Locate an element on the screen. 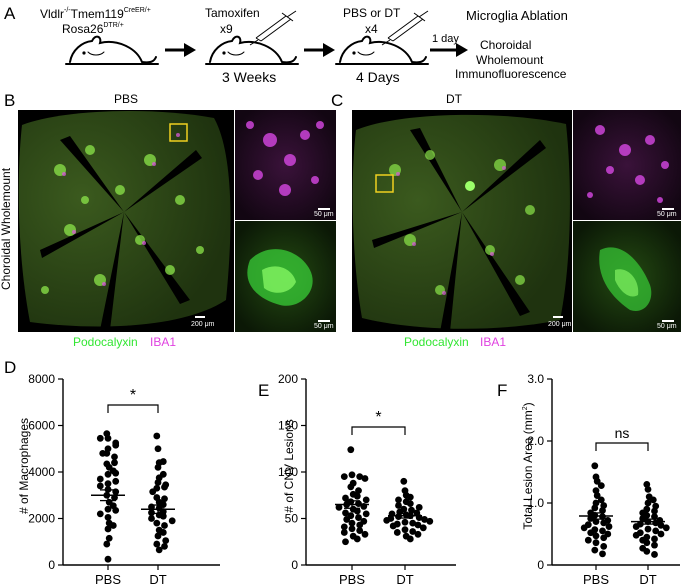  legend-iba1-c: IBA1 is located at coordinates (493, 342).